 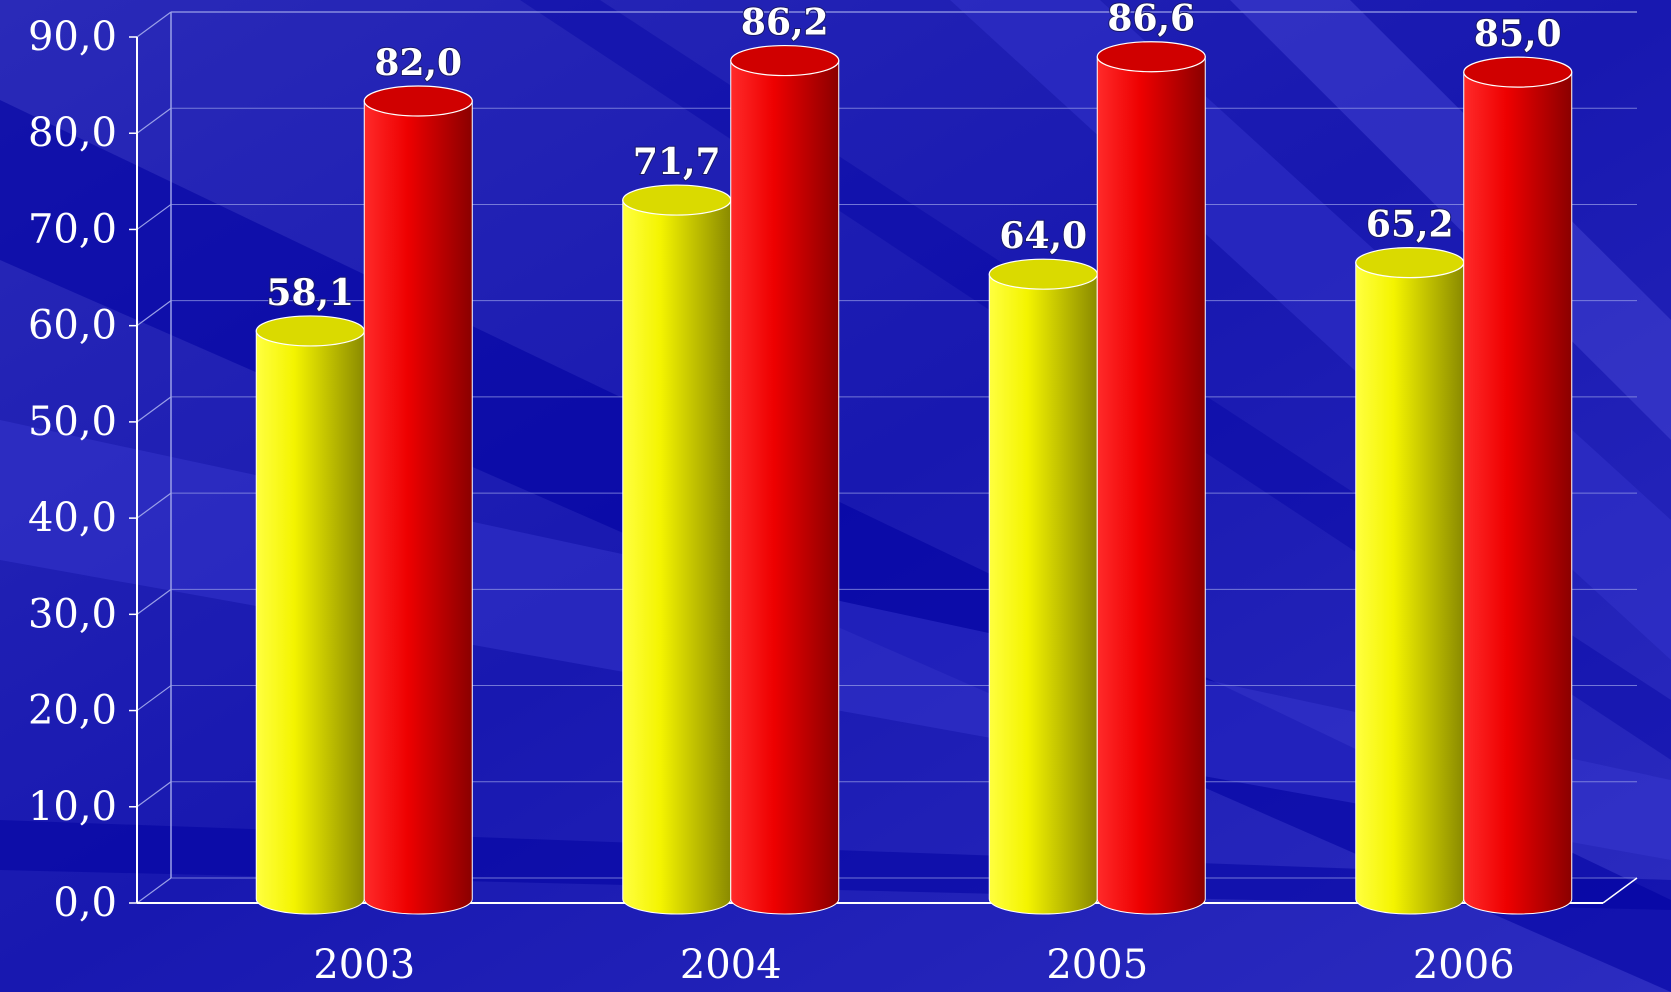 I want to click on y-tick-label: 70,0, so click(x=72, y=229).